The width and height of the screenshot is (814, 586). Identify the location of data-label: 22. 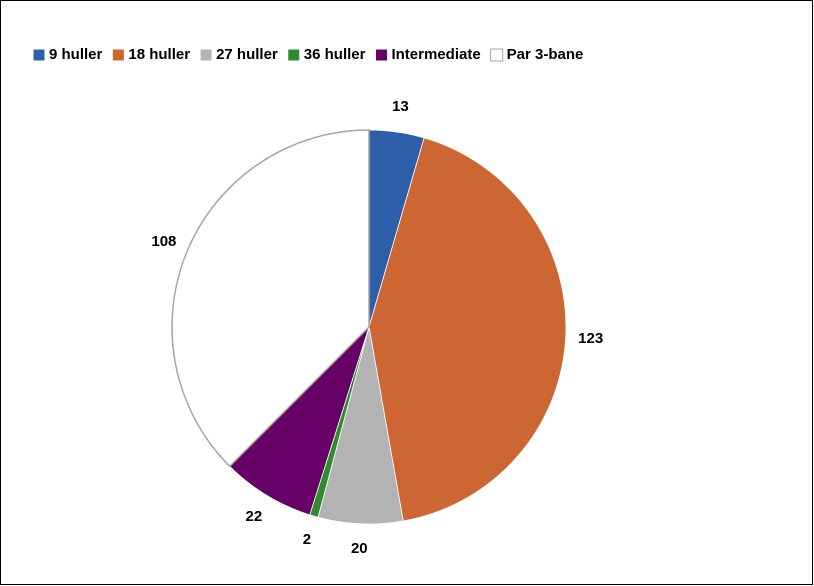
(253, 516).